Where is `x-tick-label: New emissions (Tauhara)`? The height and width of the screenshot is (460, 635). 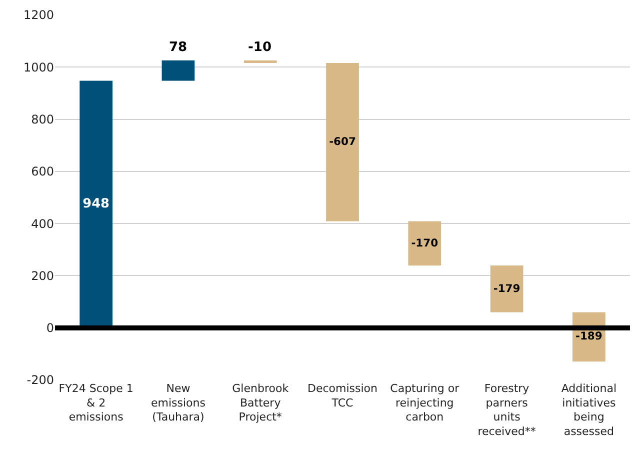
x-tick-label: New emissions (Tauhara) is located at coordinates (178, 403).